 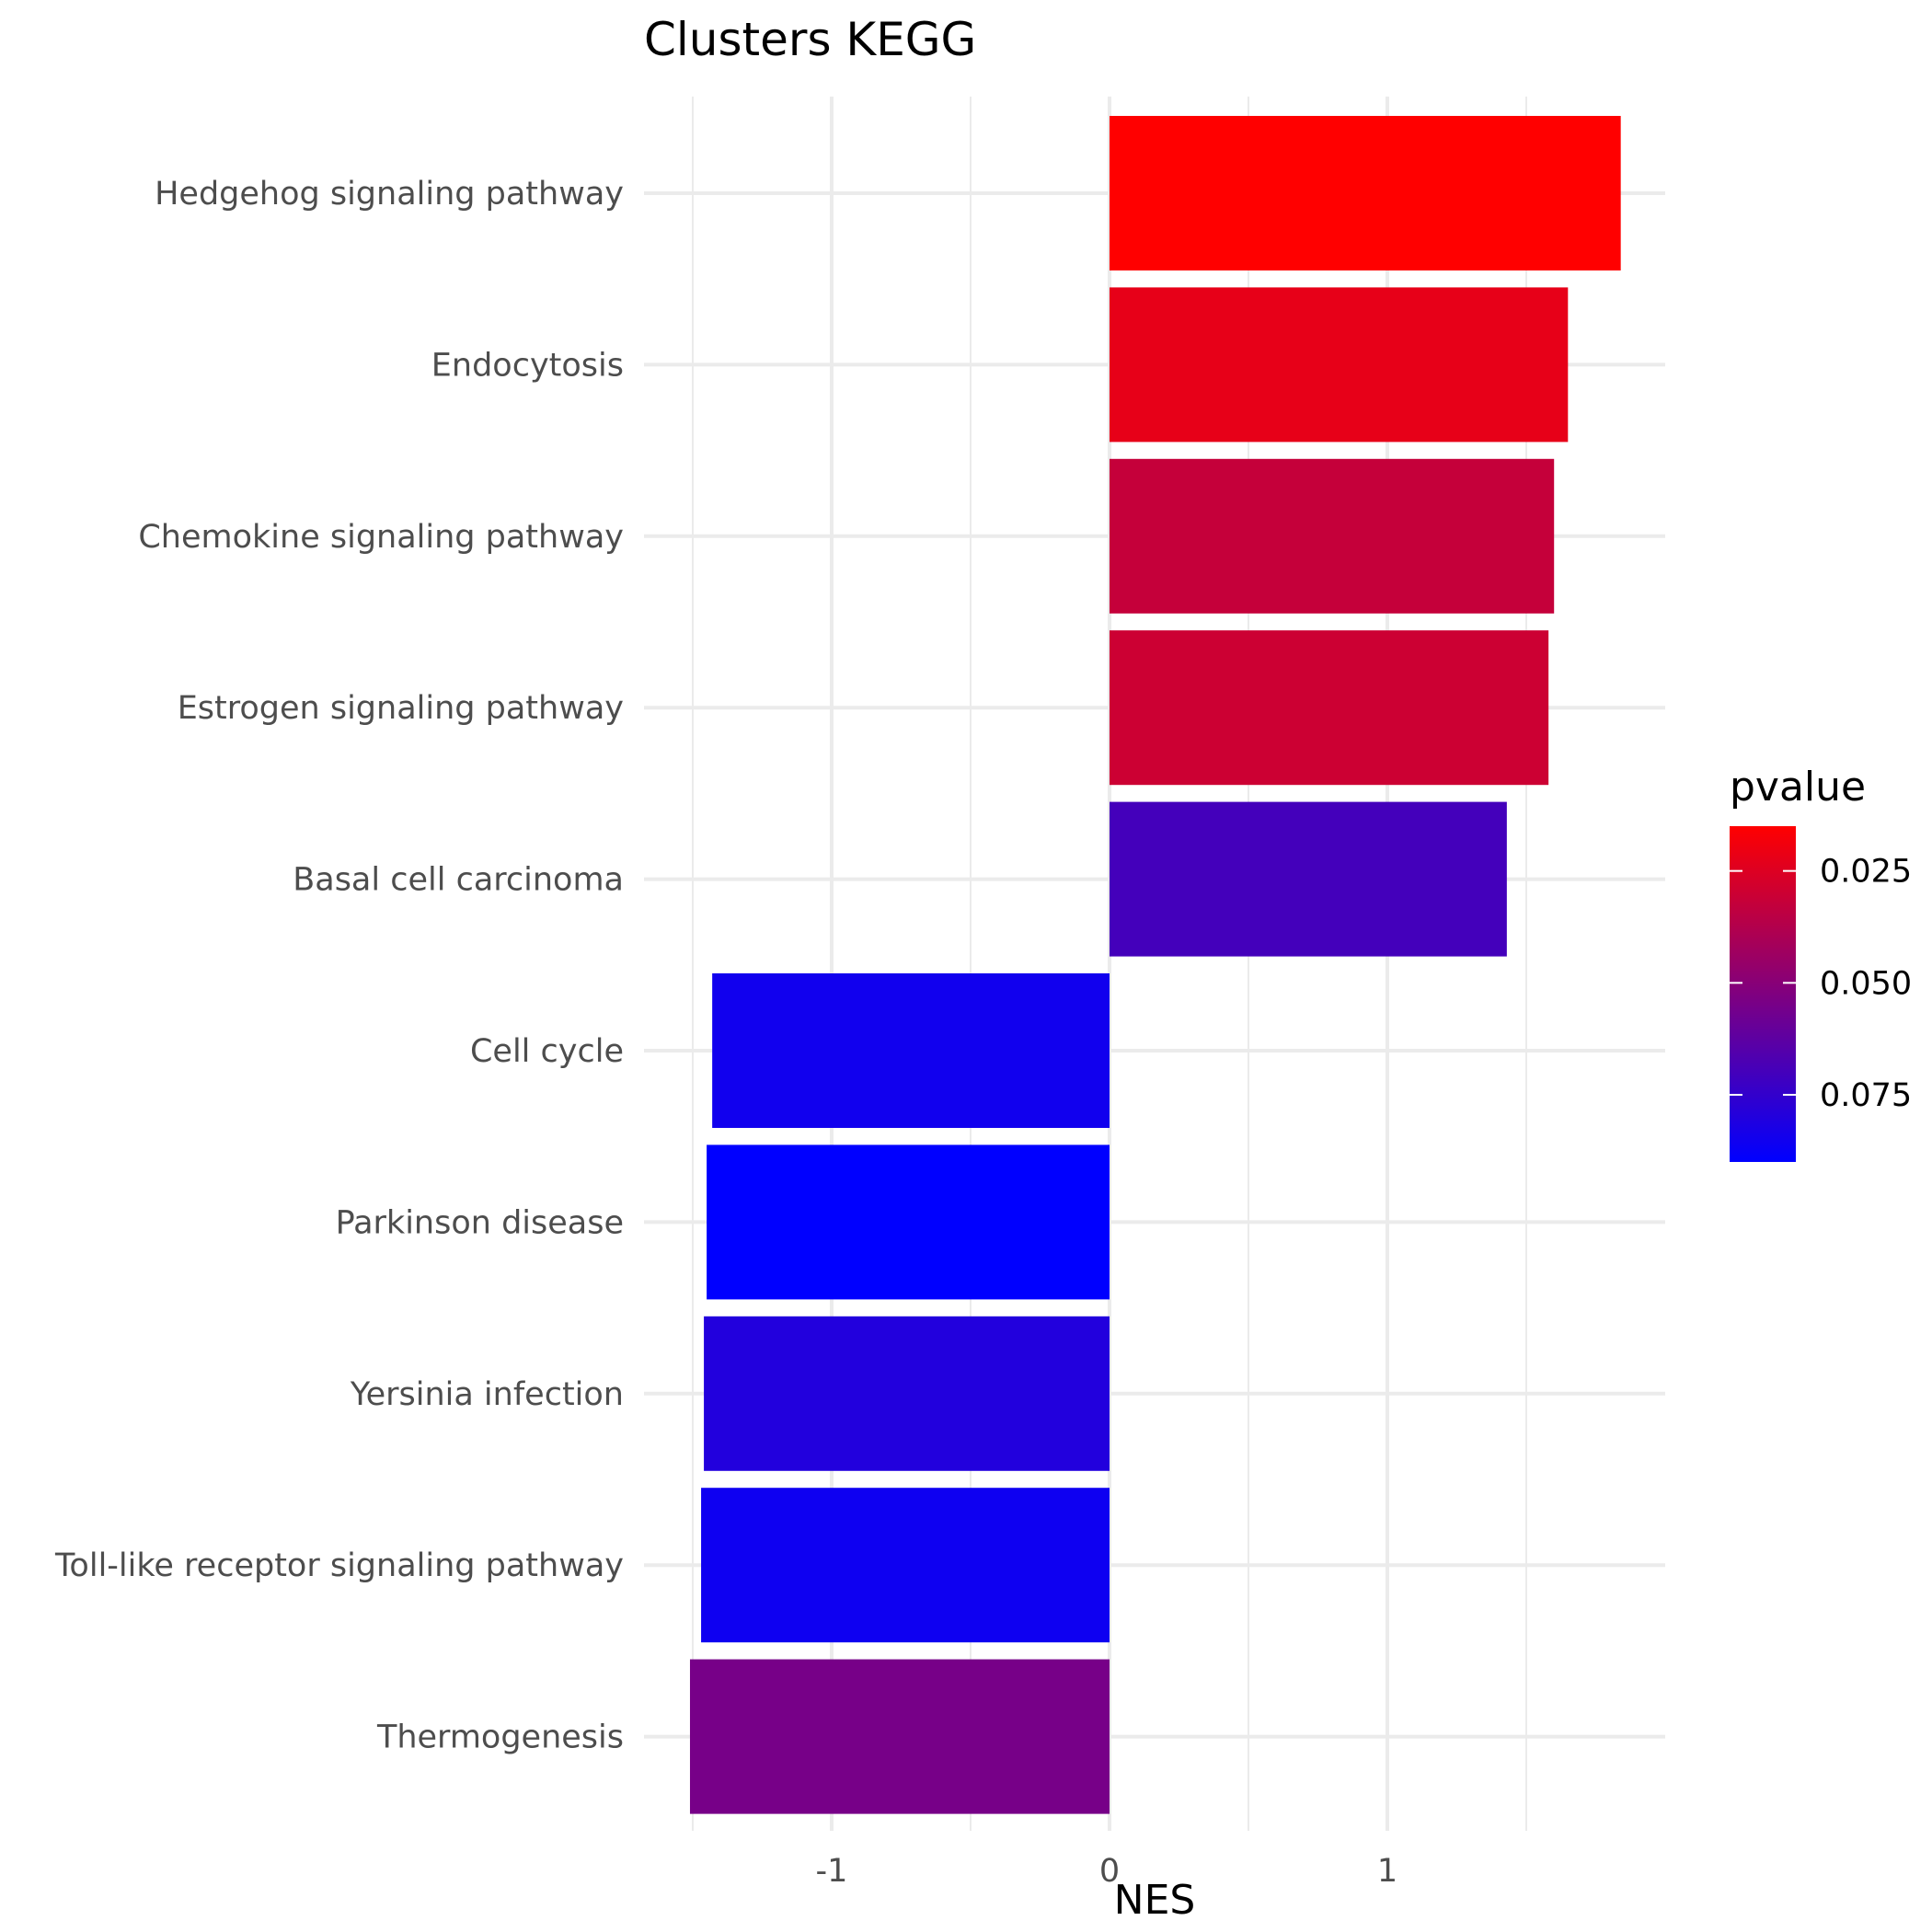 I want to click on legend-ticks: 0.025 0.050 0.075, so click(x=1821, y=984).